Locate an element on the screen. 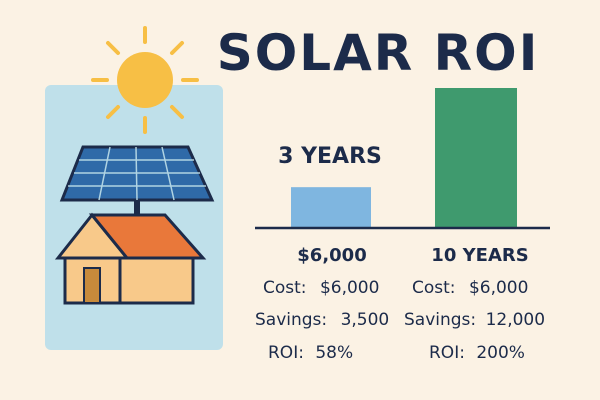 The height and width of the screenshot is (400, 600). bar-10-years is located at coordinates (476, 158).